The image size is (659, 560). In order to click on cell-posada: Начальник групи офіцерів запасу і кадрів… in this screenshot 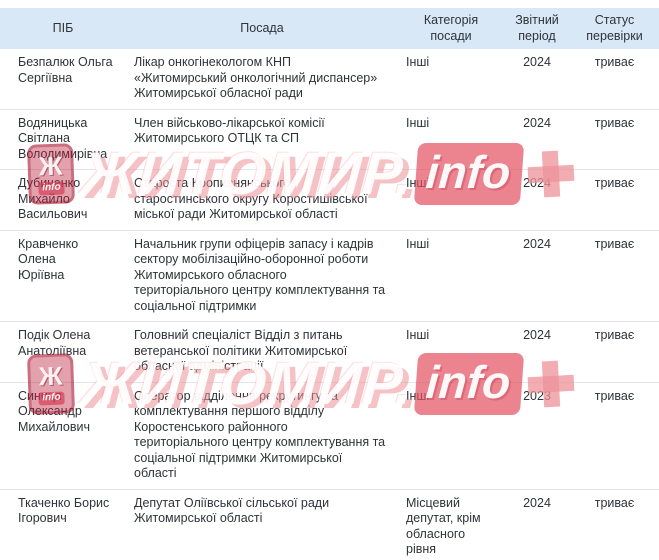, I will do `click(262, 276)`.